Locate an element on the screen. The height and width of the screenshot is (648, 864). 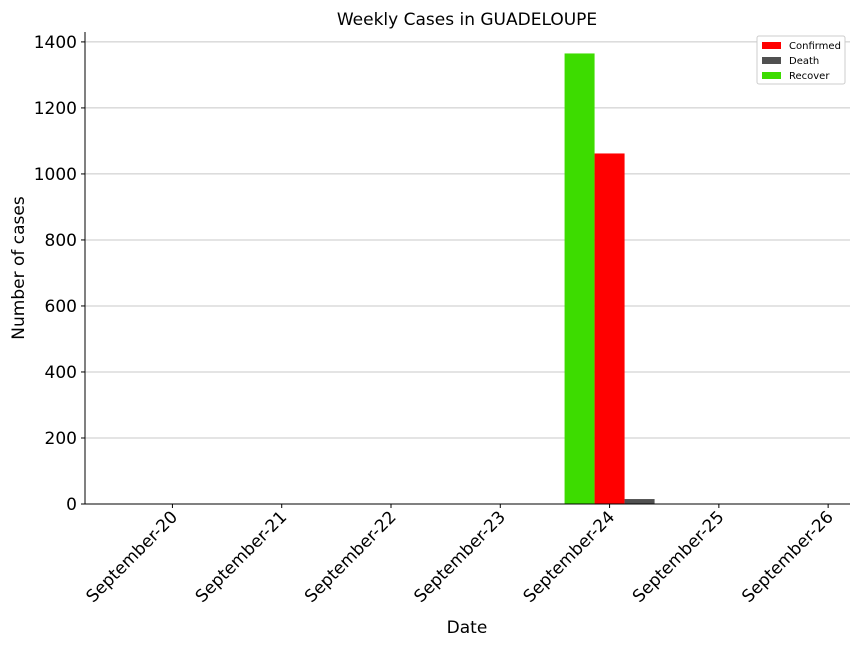
x-tick-label: September-23 is located at coordinates (459, 556).